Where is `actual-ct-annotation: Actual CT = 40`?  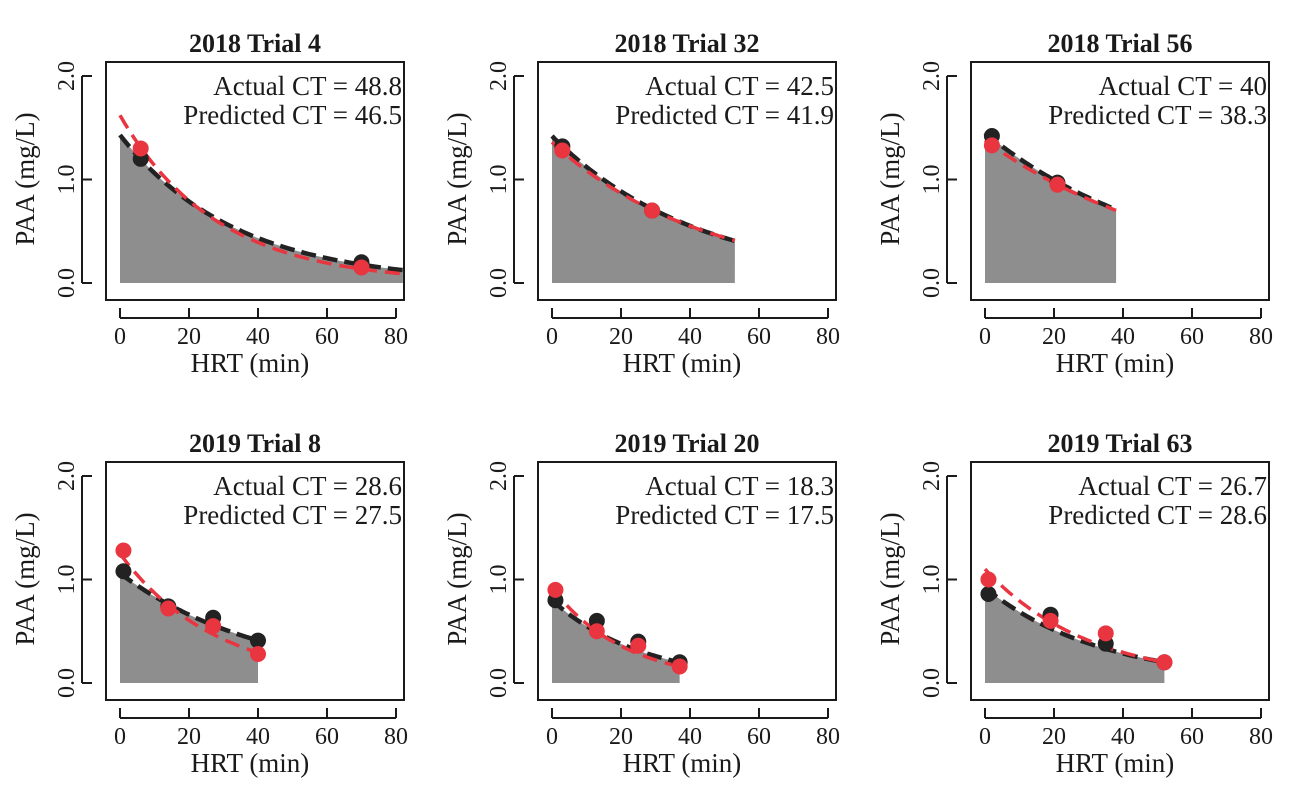
actual-ct-annotation: Actual CT = 40 is located at coordinates (1183, 86).